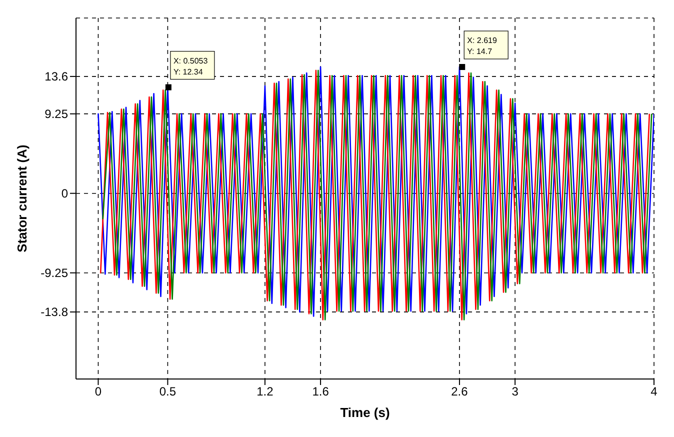 The height and width of the screenshot is (437, 674). What do you see at coordinates (54, 273) in the screenshot?
I see `y-tick-label: -9.25` at bounding box center [54, 273].